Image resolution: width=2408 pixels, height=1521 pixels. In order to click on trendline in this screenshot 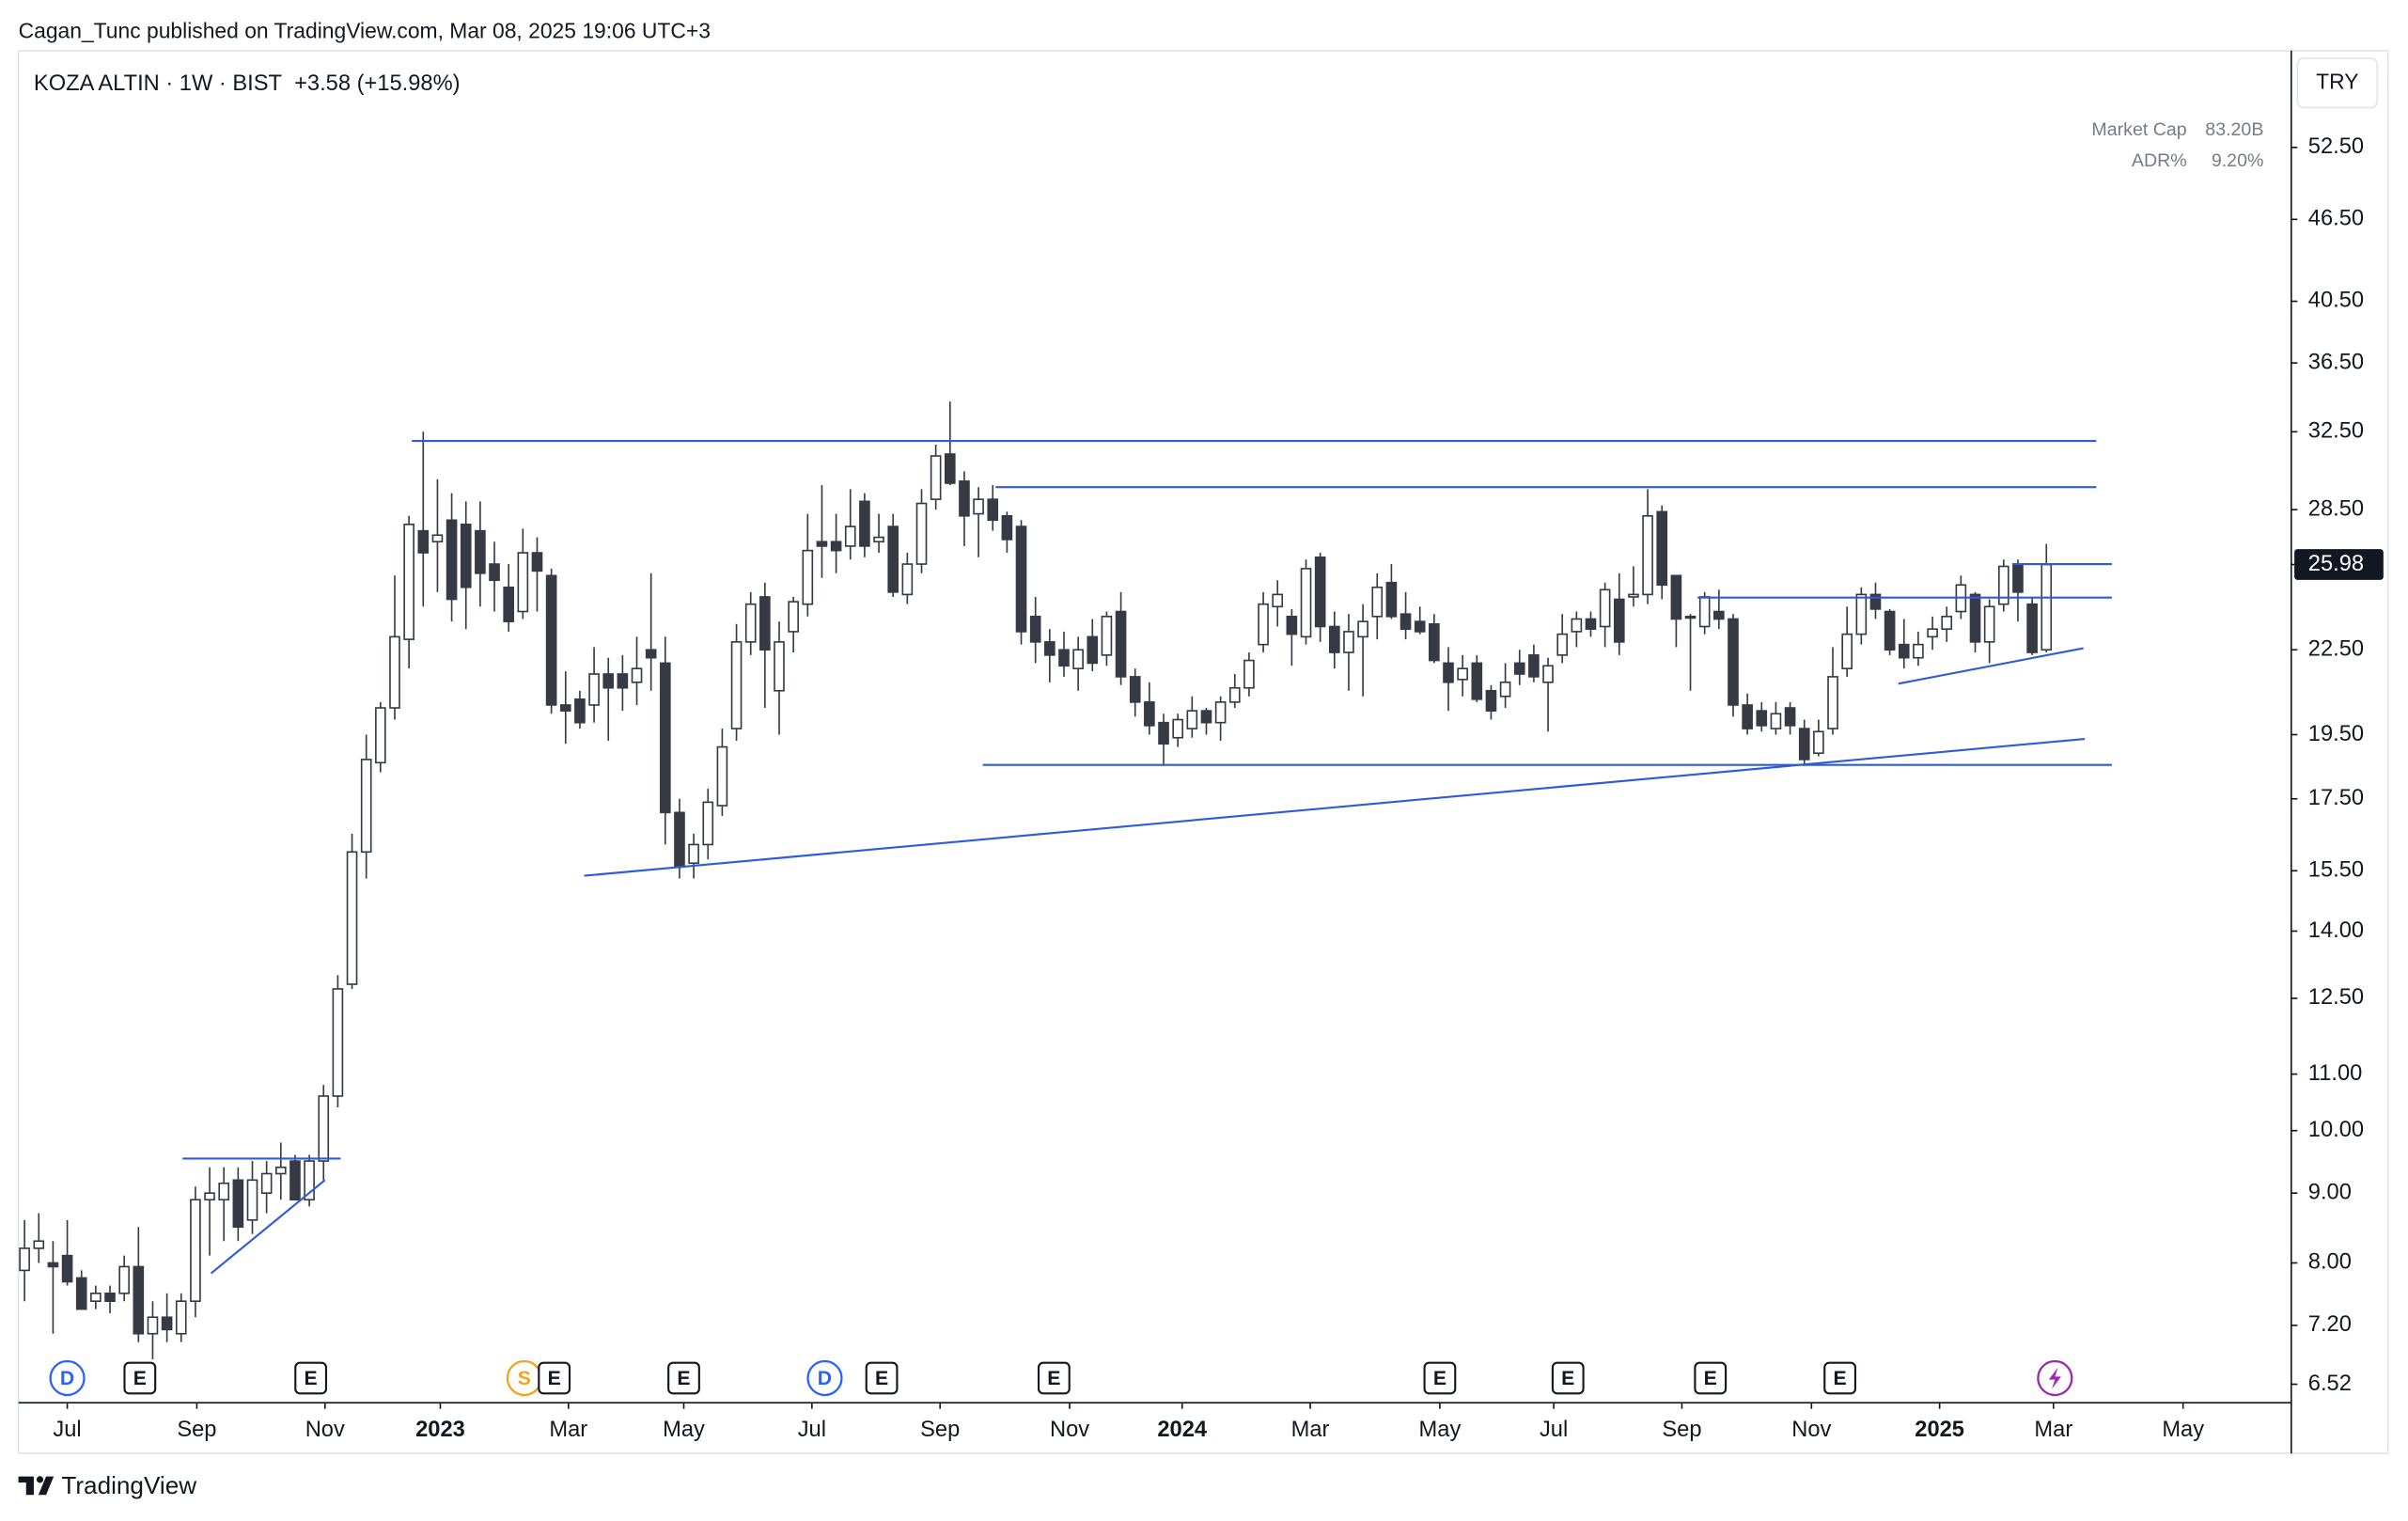, I will do `click(1335, 807)`.